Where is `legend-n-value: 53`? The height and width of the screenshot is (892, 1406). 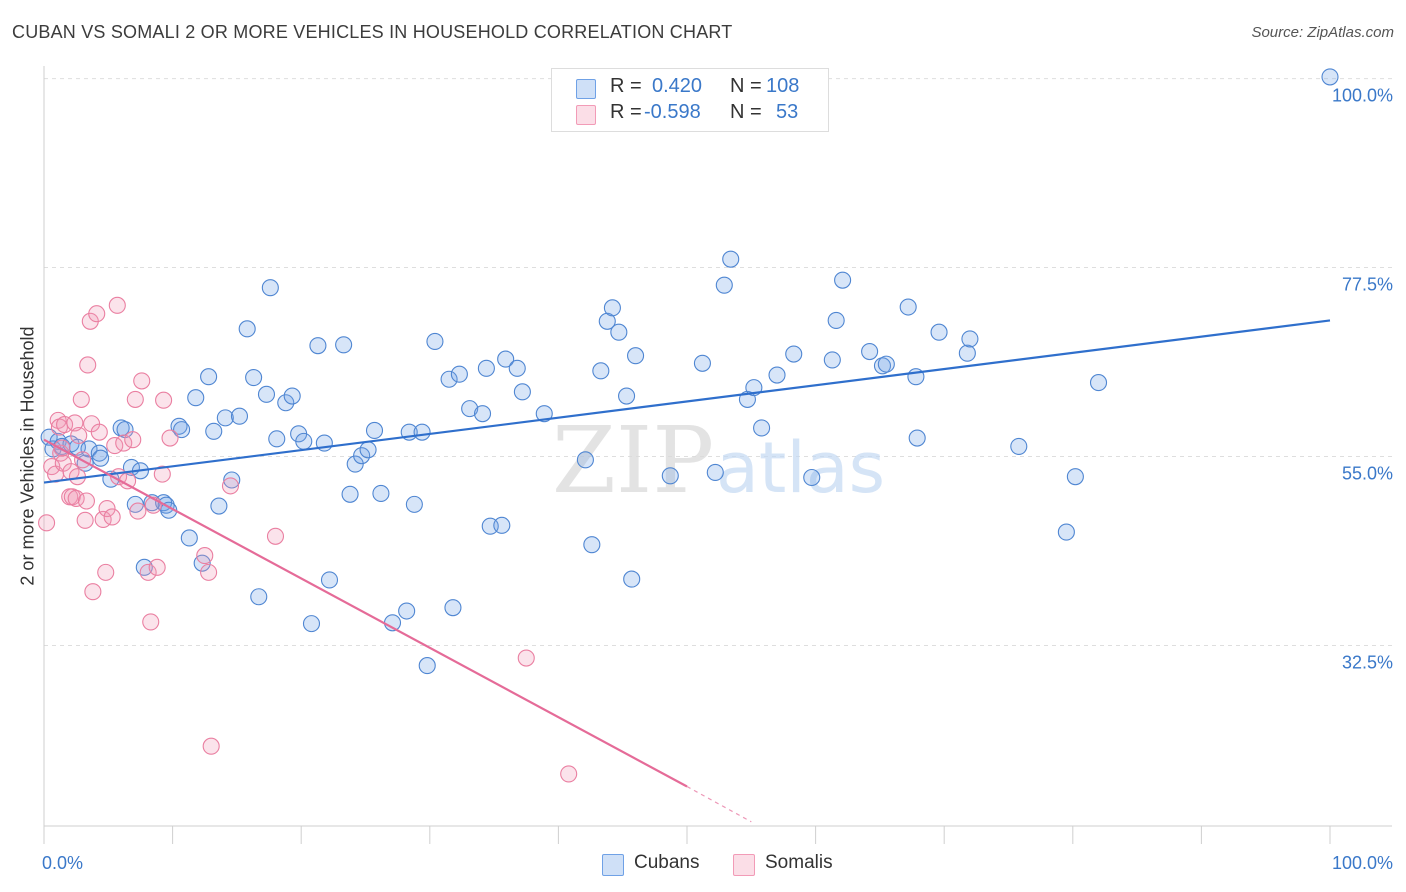
legend-n-value: 53 is located at coordinates (787, 112).